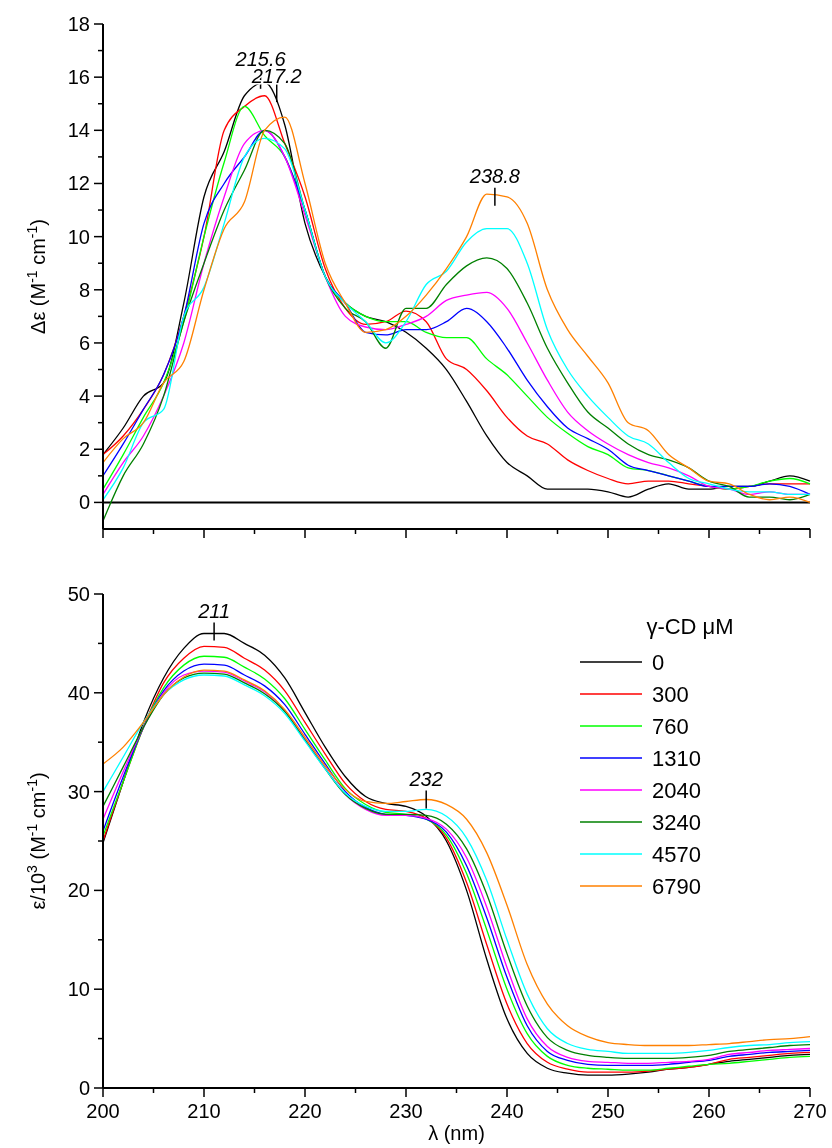  What do you see at coordinates (658, 662) in the screenshot?
I see `legend-label: 0` at bounding box center [658, 662].